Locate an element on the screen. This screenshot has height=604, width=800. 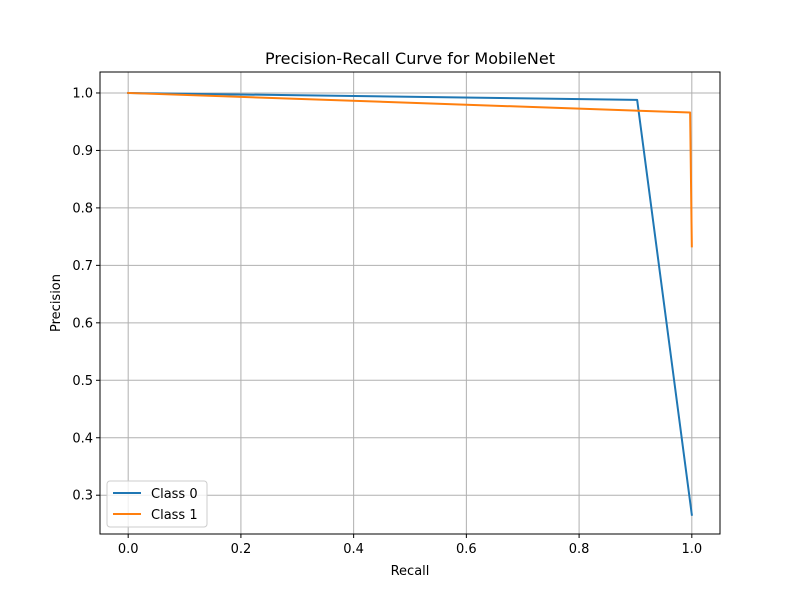
y-axis-ticks: 0.3 0.4 0.5 0.6 0.7 0.8 0.9 1.0 is located at coordinates (86, 295).